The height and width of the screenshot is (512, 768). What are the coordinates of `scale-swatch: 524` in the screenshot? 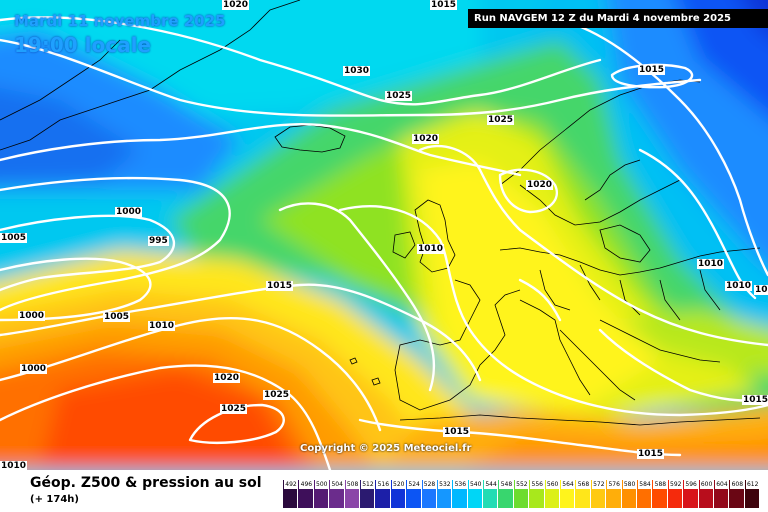 It's located at (413, 494).